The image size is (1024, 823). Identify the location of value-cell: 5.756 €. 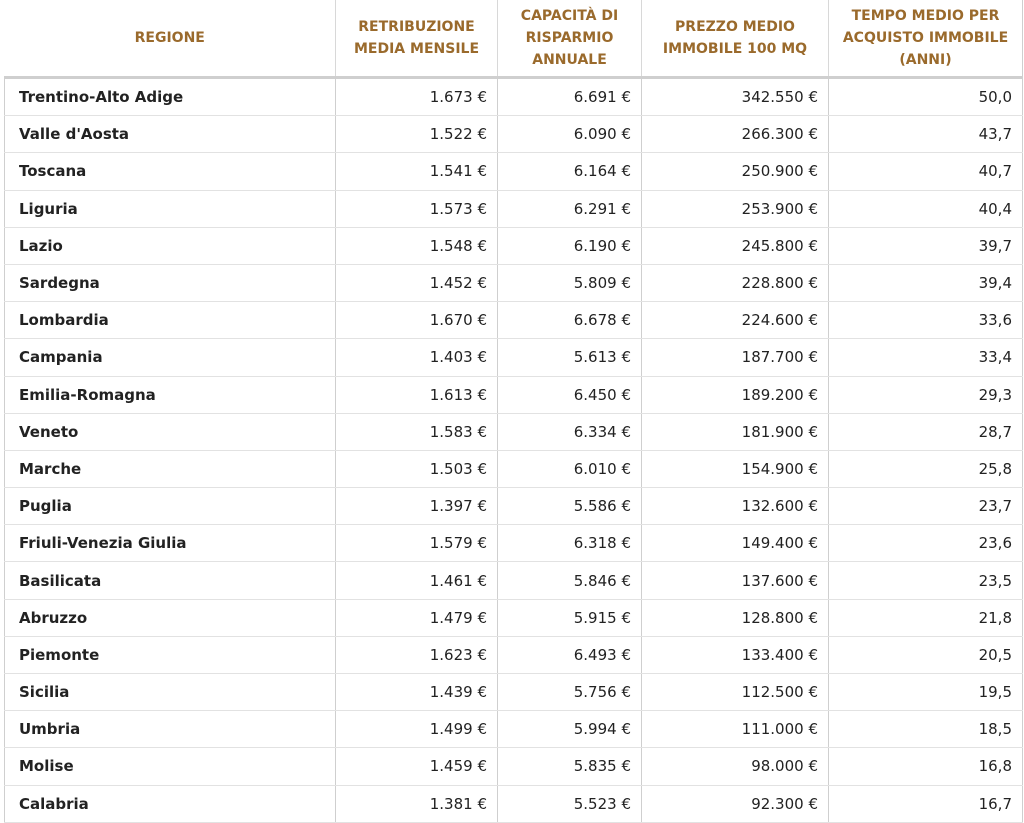
(569, 692).